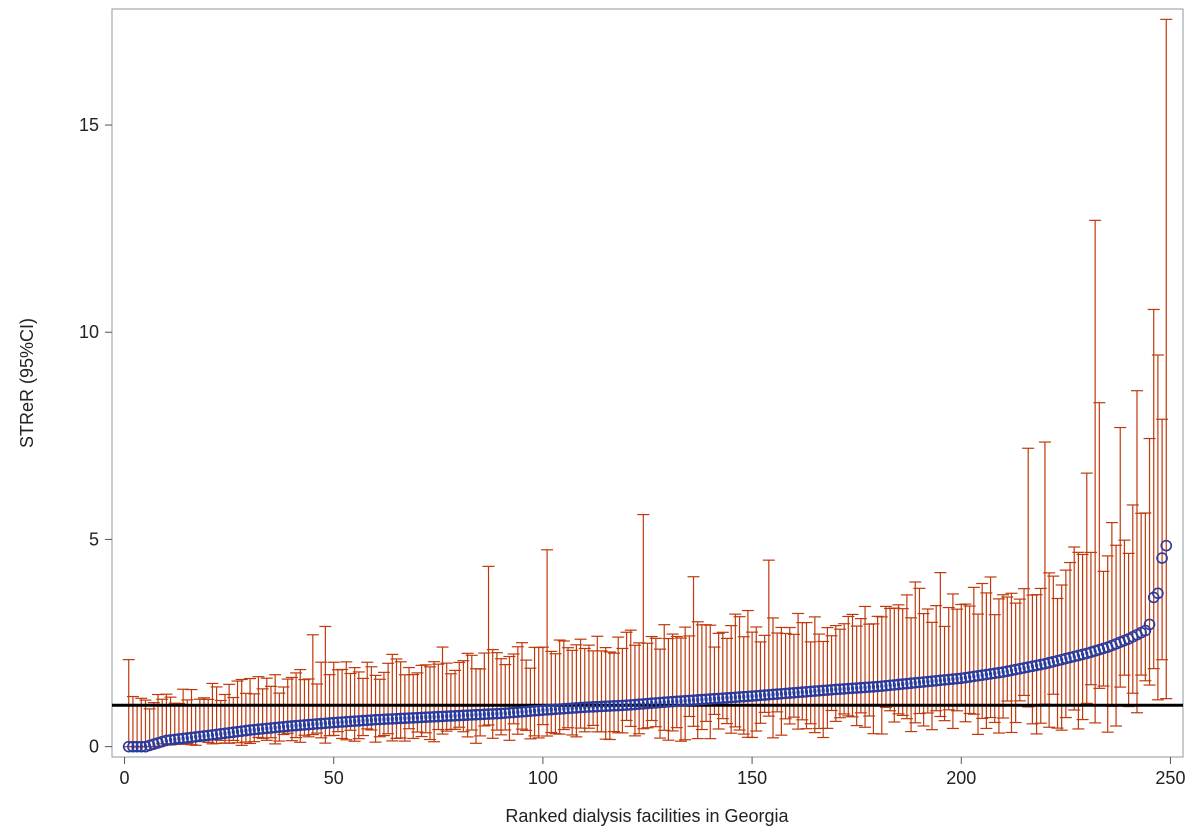 The image size is (1191, 835). I want to click on x-tick-label: 200, so click(961, 778).